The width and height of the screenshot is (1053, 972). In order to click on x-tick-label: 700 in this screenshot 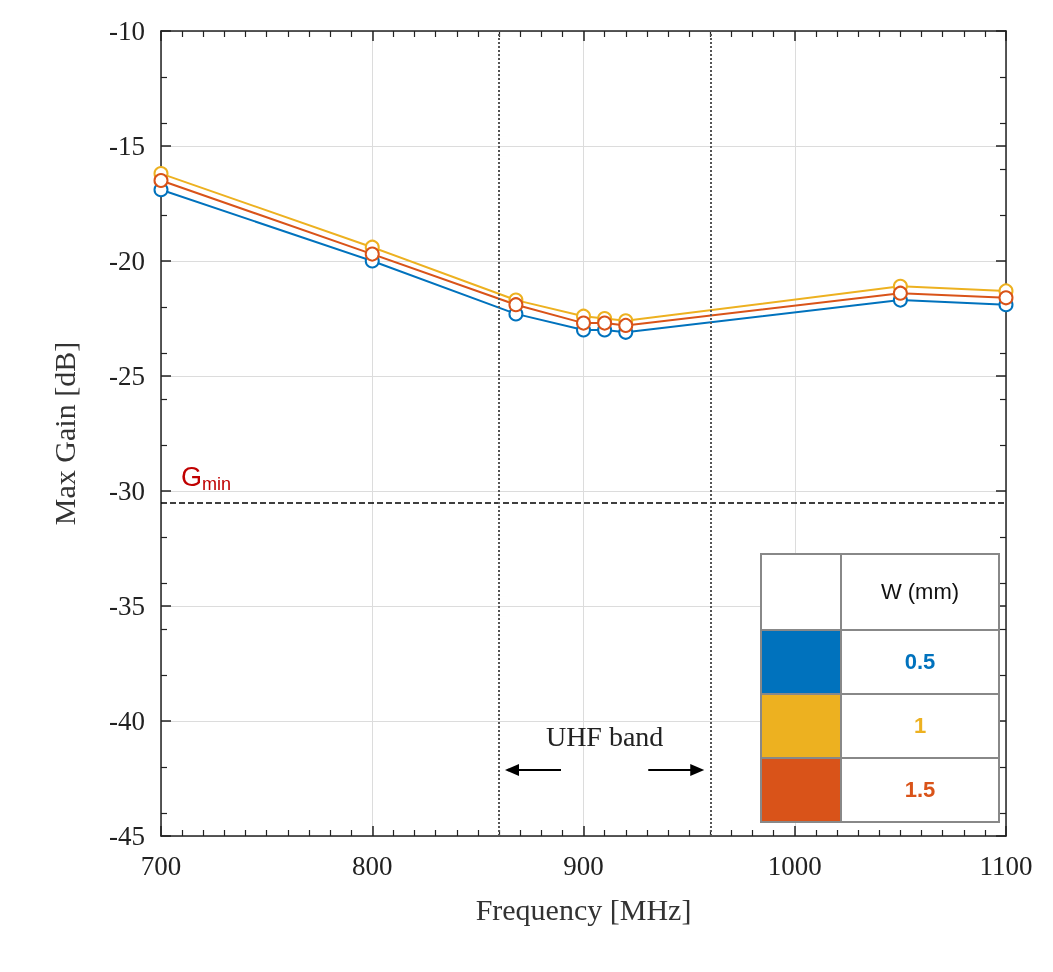, I will do `click(161, 865)`.